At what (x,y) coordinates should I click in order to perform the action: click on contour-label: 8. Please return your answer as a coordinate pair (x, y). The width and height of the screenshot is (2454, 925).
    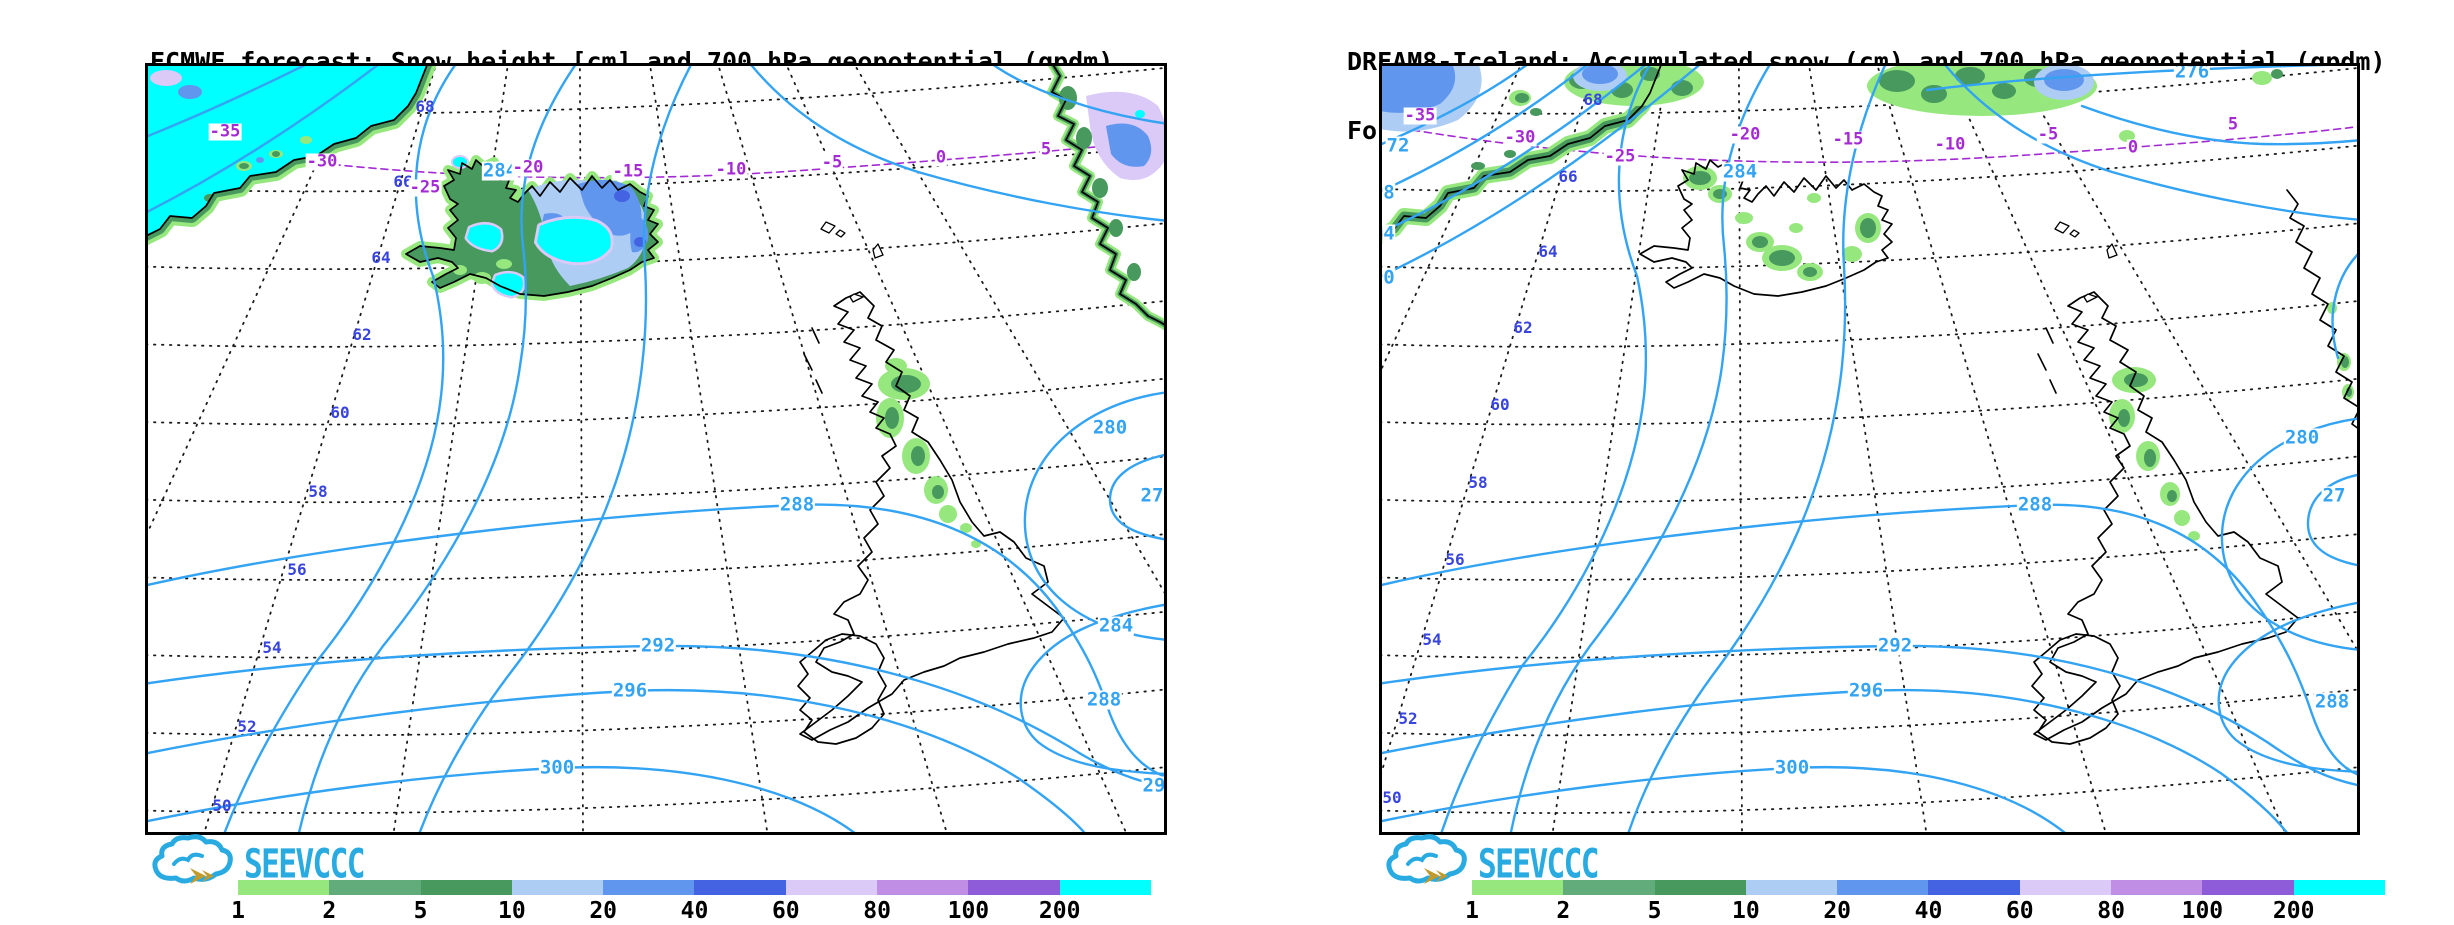
    Looking at the image, I should click on (1389, 192).